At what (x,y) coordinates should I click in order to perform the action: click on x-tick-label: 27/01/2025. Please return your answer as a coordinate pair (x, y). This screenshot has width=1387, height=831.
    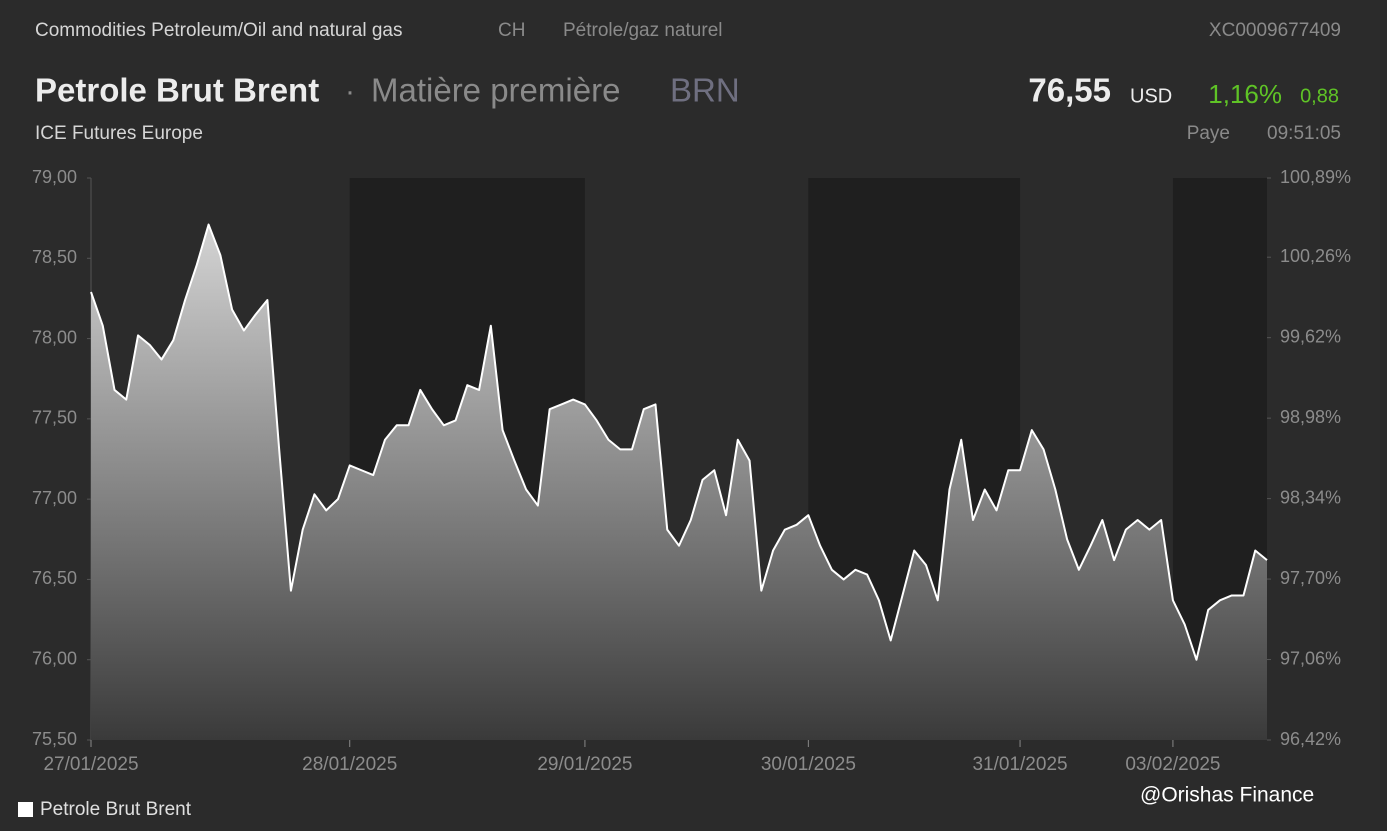
    Looking at the image, I should click on (90, 764).